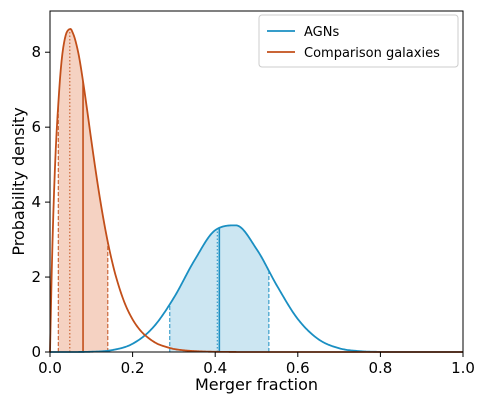 This screenshot has height=409, width=491. I want to click on x-tick-label-0: 0.0, so click(50, 368).